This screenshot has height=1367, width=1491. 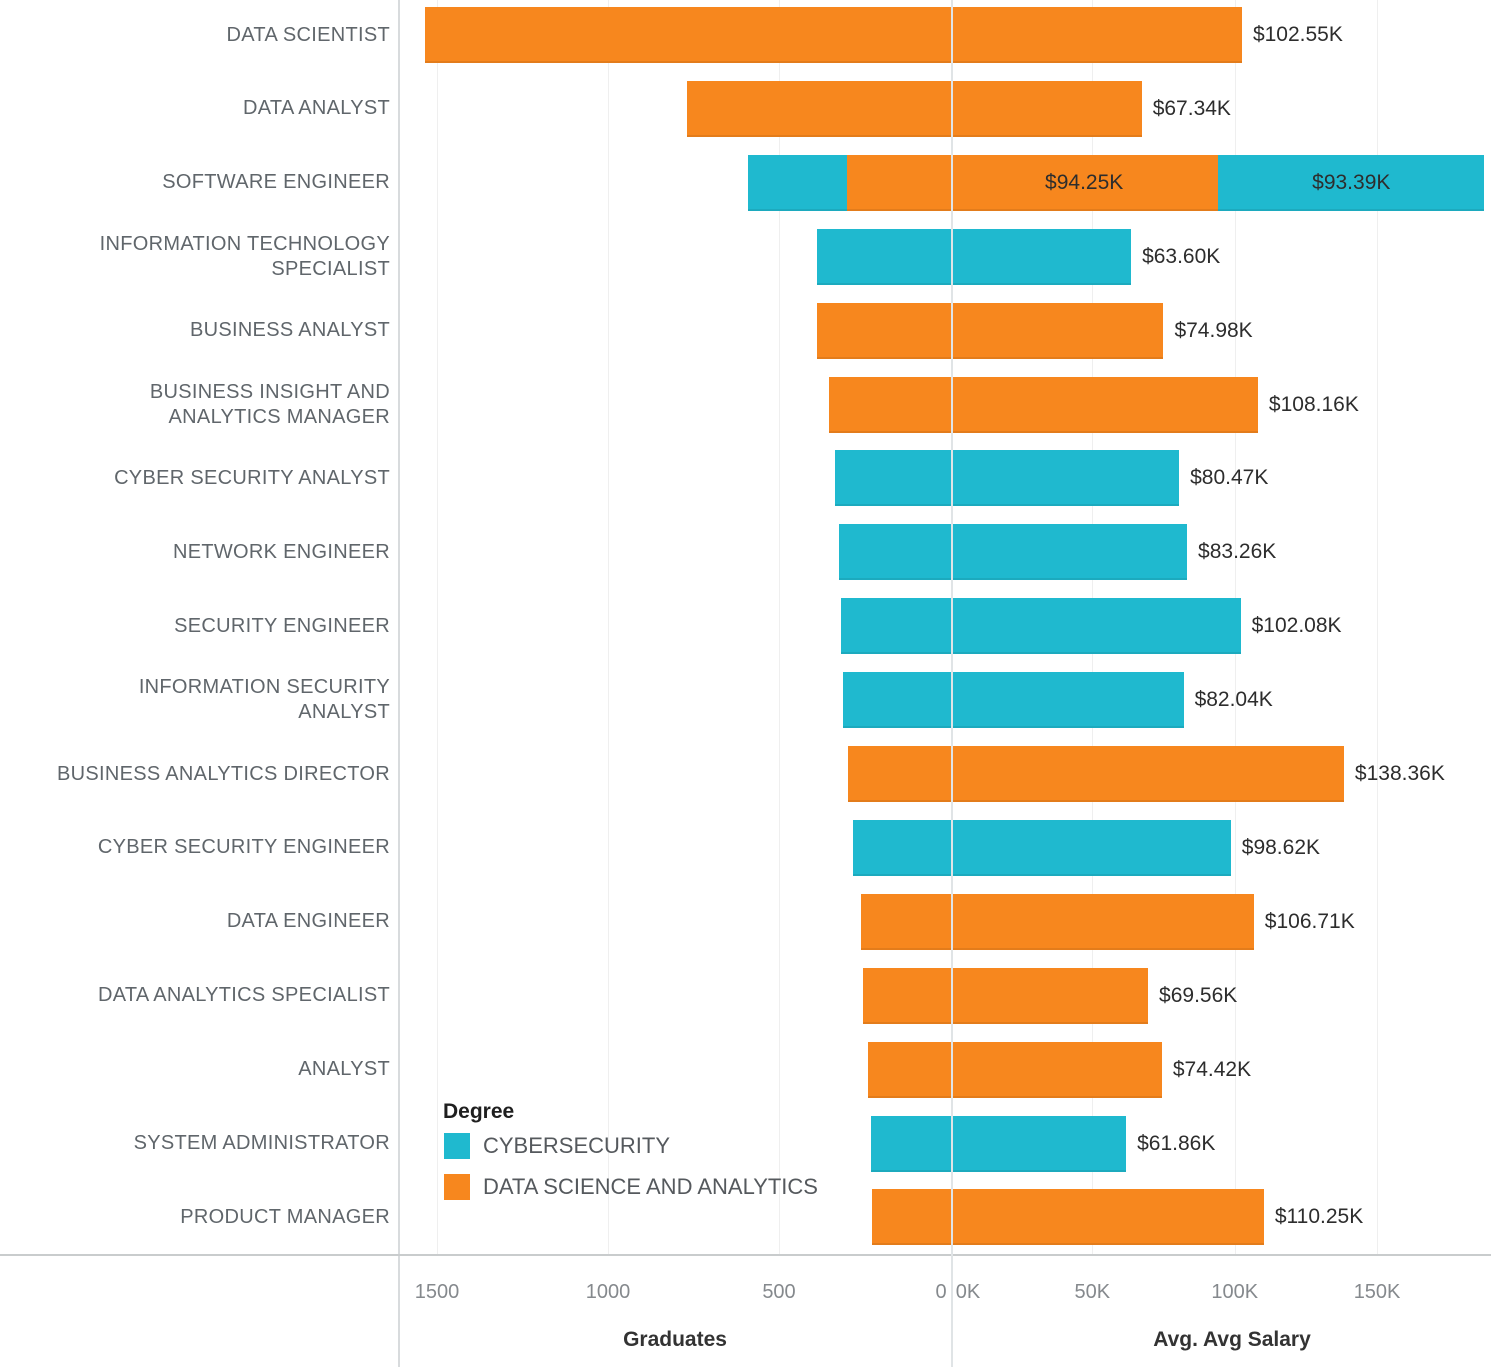 I want to click on legend-title: Degree, so click(x=479, y=1111).